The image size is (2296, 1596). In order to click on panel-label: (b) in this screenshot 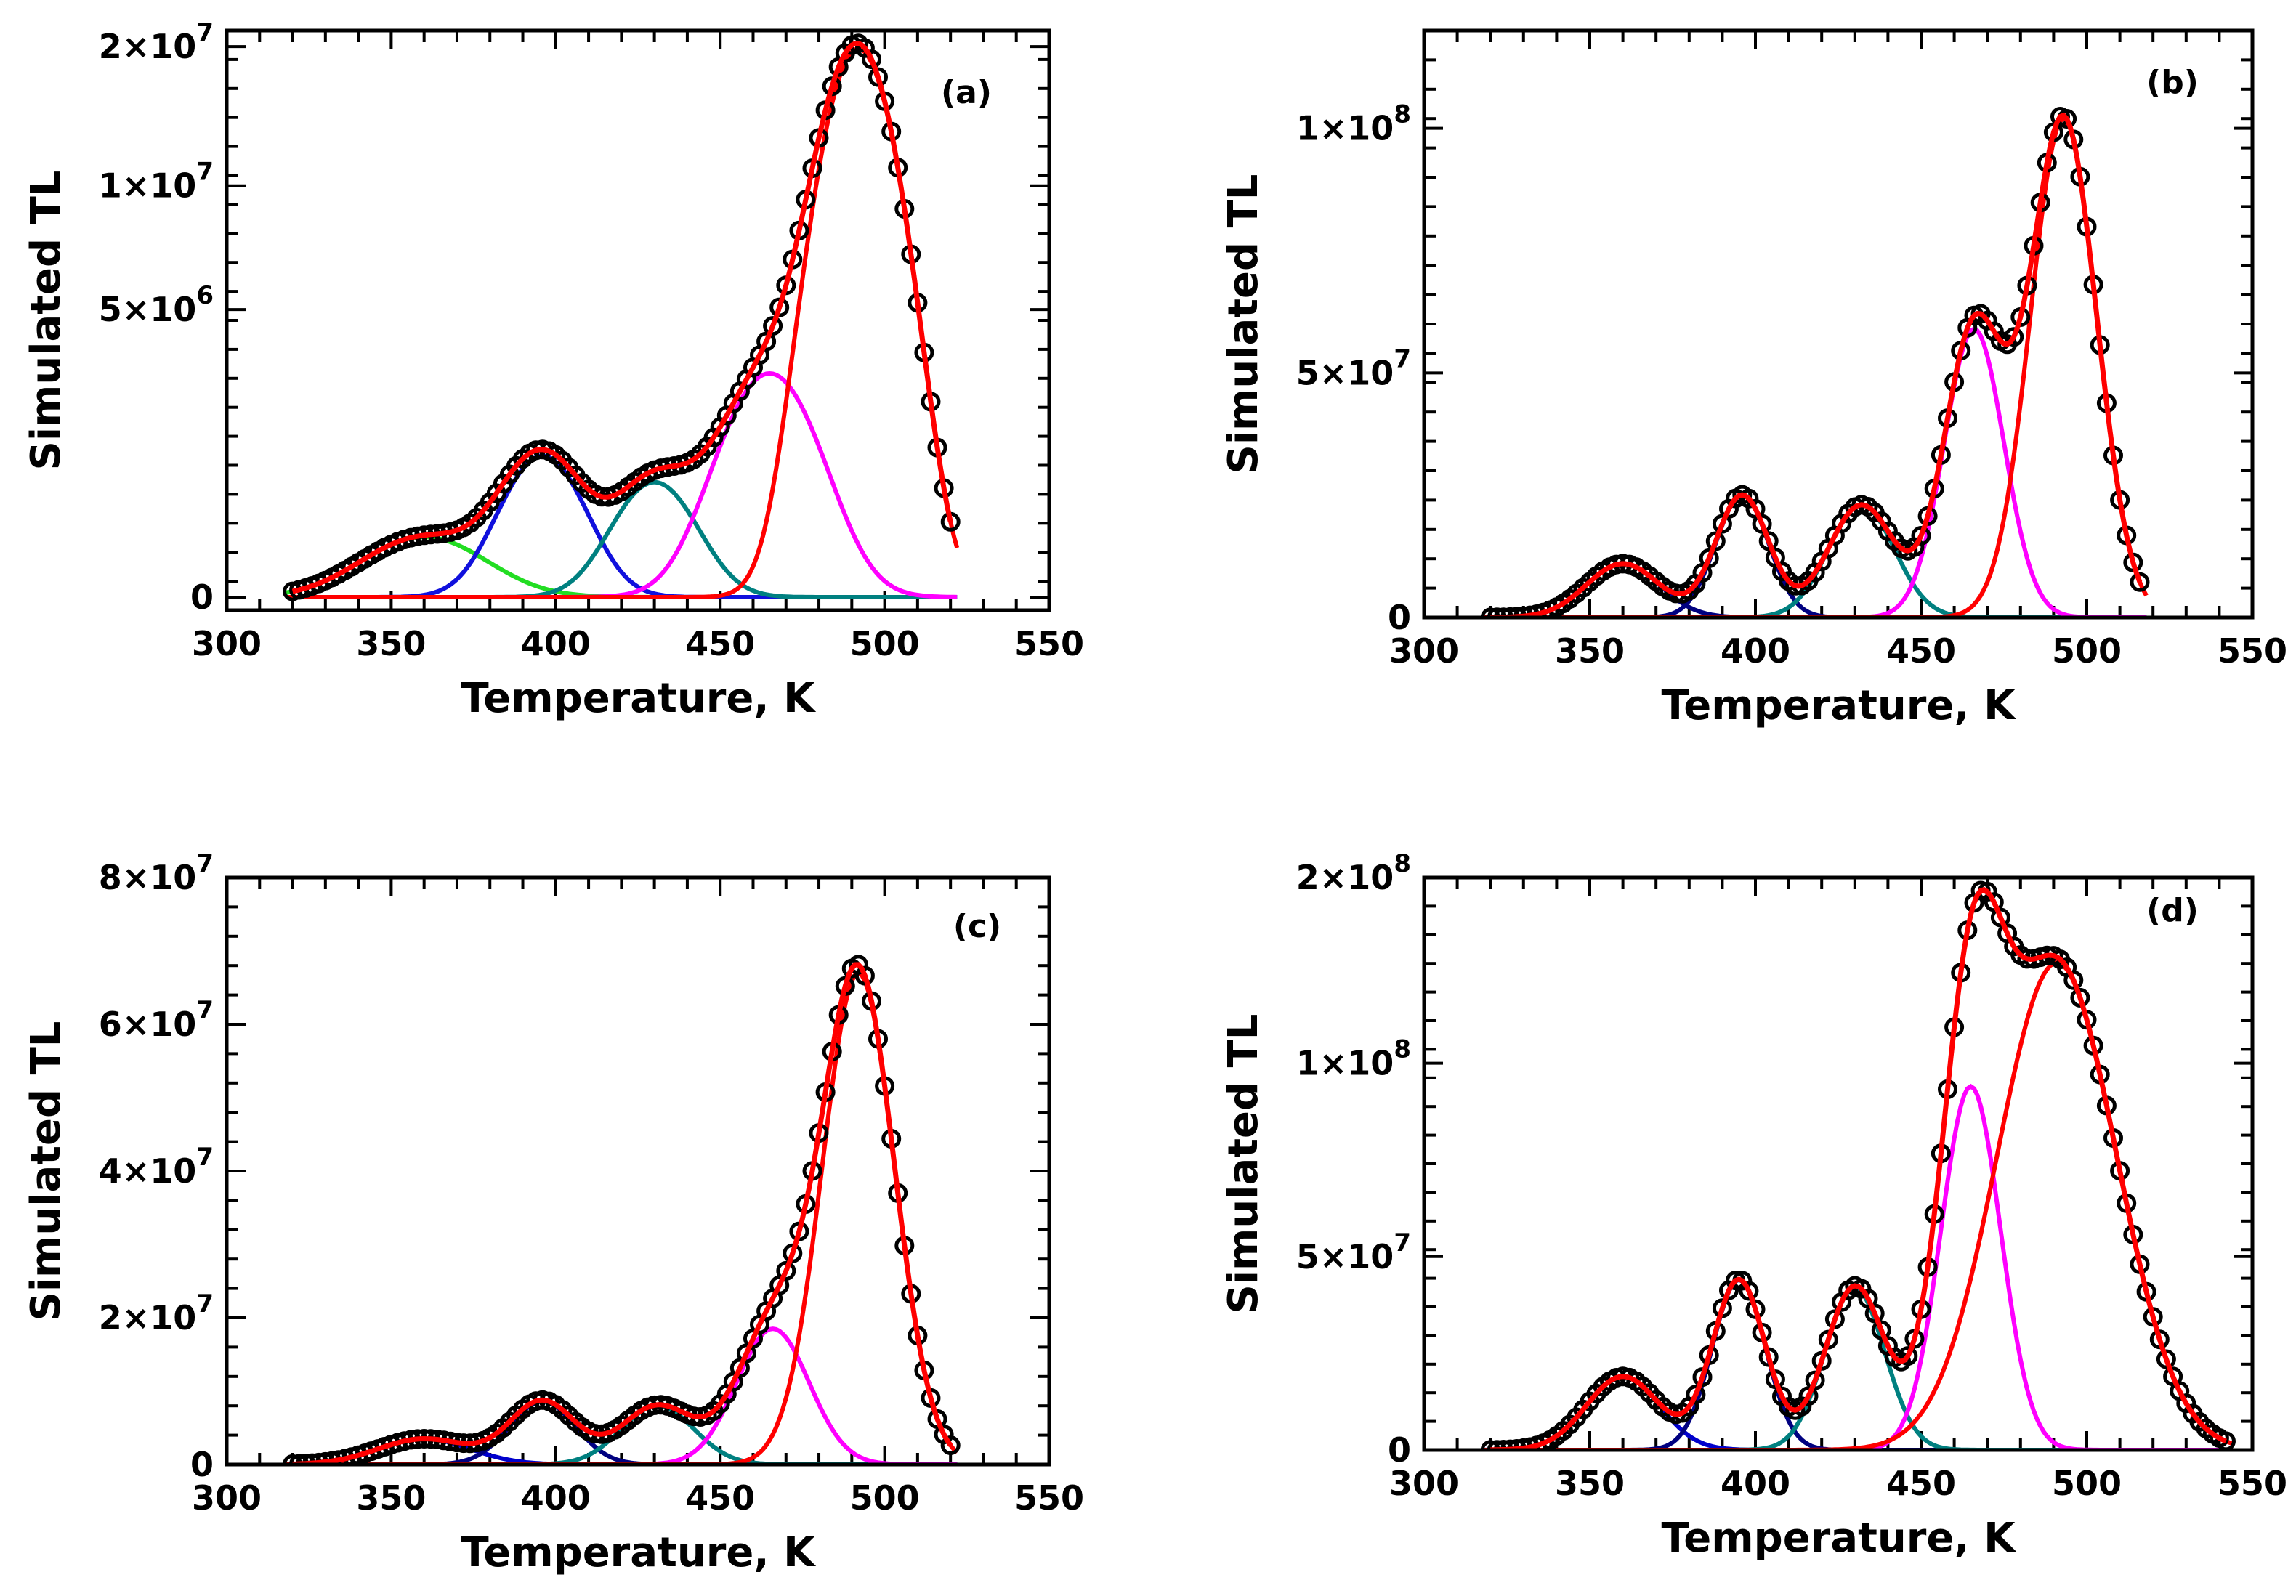, I will do `click(2172, 83)`.